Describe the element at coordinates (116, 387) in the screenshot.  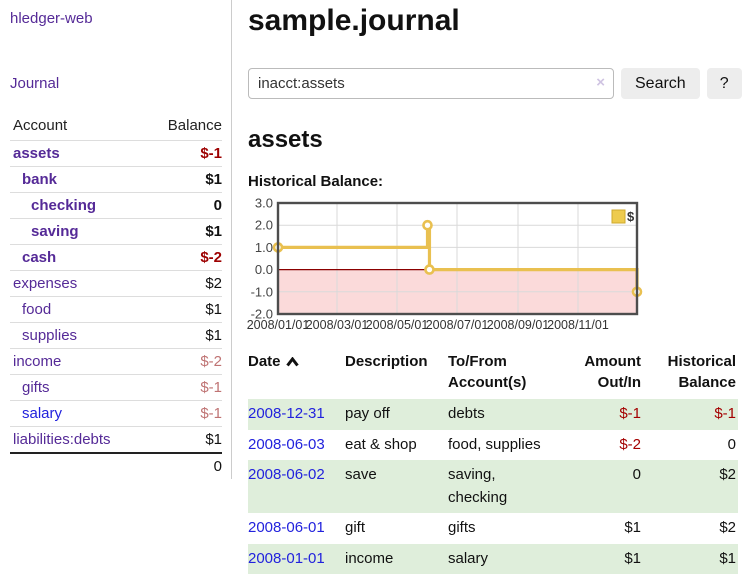
I see `account-row: gifts $-1` at that location.